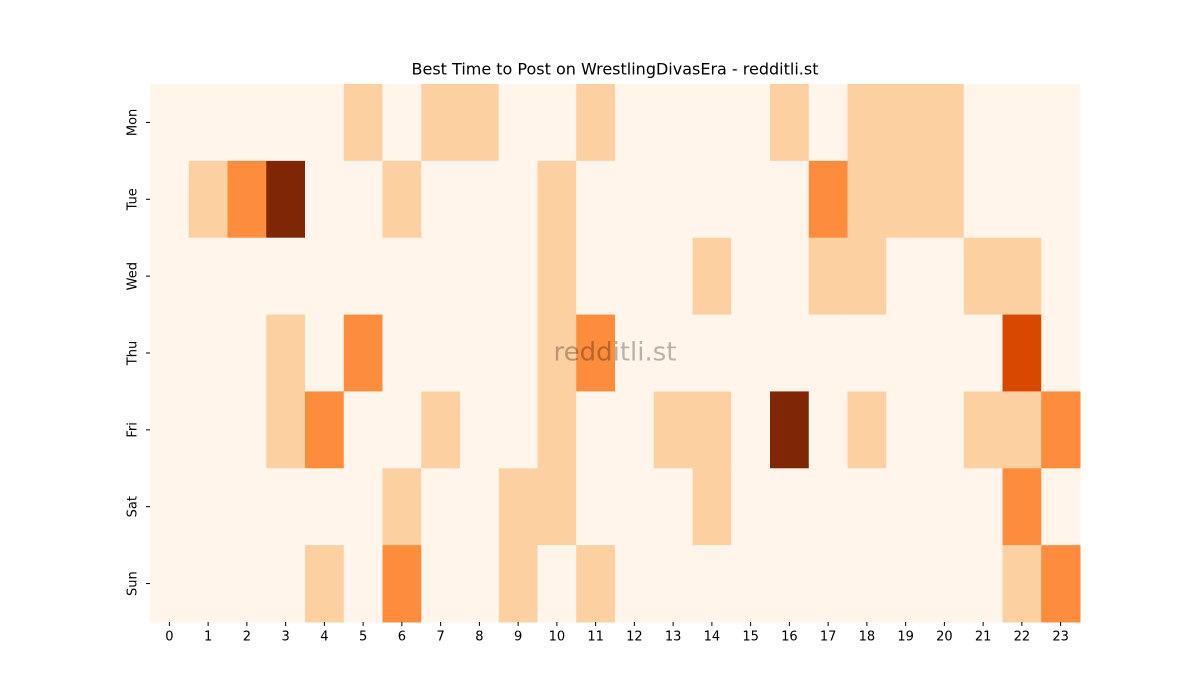 This screenshot has width=1200, height=700. Describe the element at coordinates (285, 637) in the screenshot. I see `x-tick-label: 3` at that location.